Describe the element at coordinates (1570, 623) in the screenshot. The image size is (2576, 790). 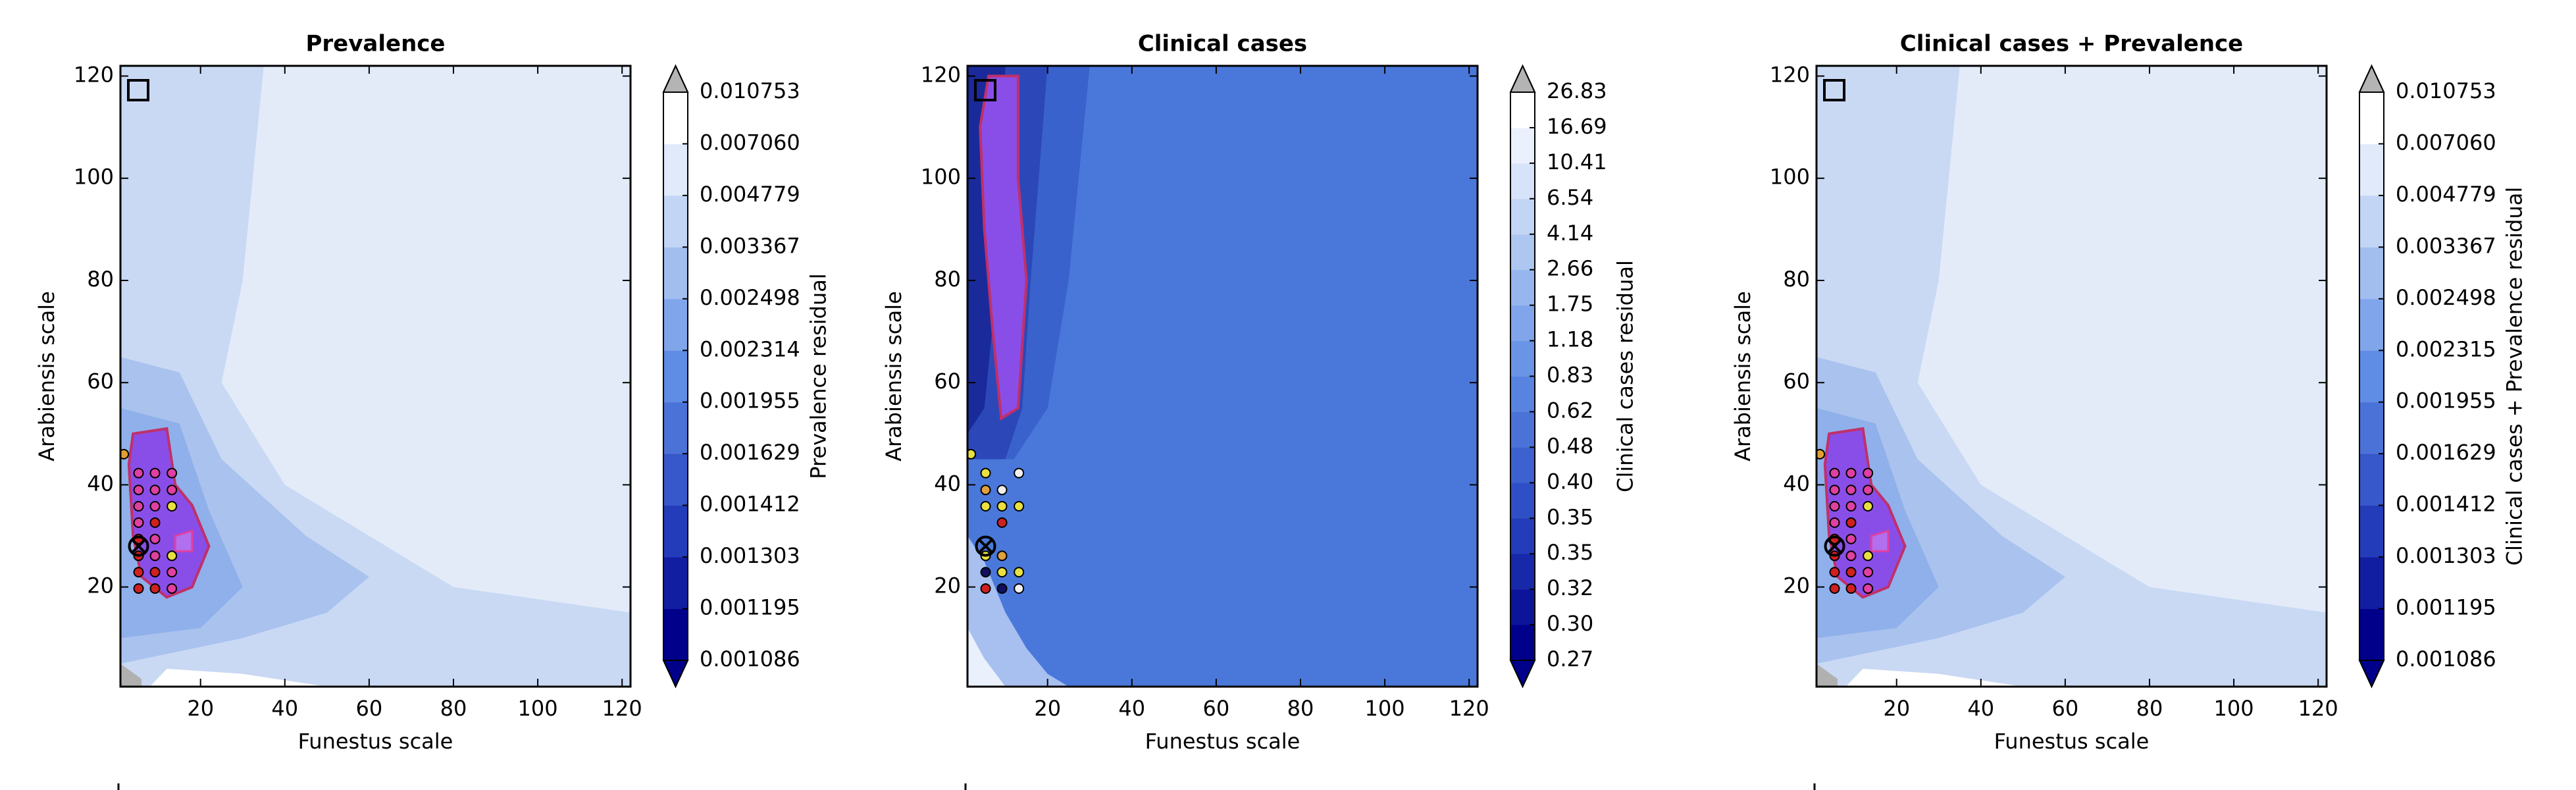
I see `colorbar-tick-label: 0.30` at that location.